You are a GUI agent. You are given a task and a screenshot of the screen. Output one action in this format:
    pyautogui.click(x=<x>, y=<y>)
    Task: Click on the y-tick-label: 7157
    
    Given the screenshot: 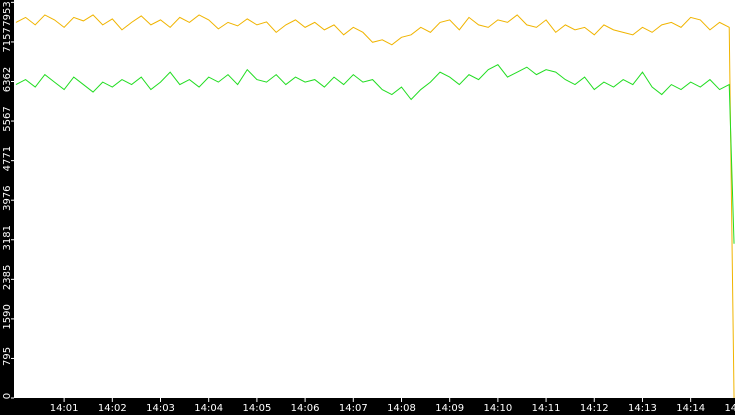 What is the action you would take?
    pyautogui.click(x=7, y=39)
    